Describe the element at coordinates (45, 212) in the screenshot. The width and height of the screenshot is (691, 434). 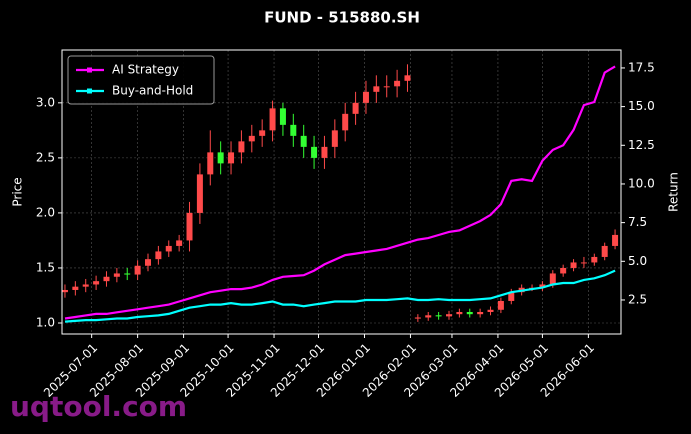
I see `y-tick-label: 2.0` at that location.